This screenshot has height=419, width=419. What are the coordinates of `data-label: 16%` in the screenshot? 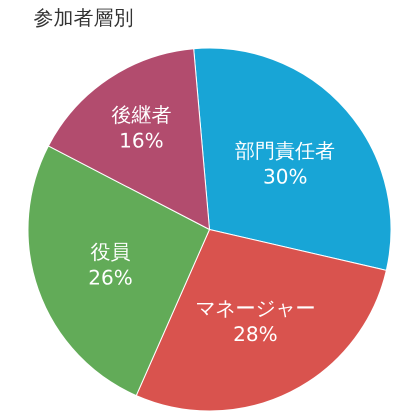 It's located at (141, 140).